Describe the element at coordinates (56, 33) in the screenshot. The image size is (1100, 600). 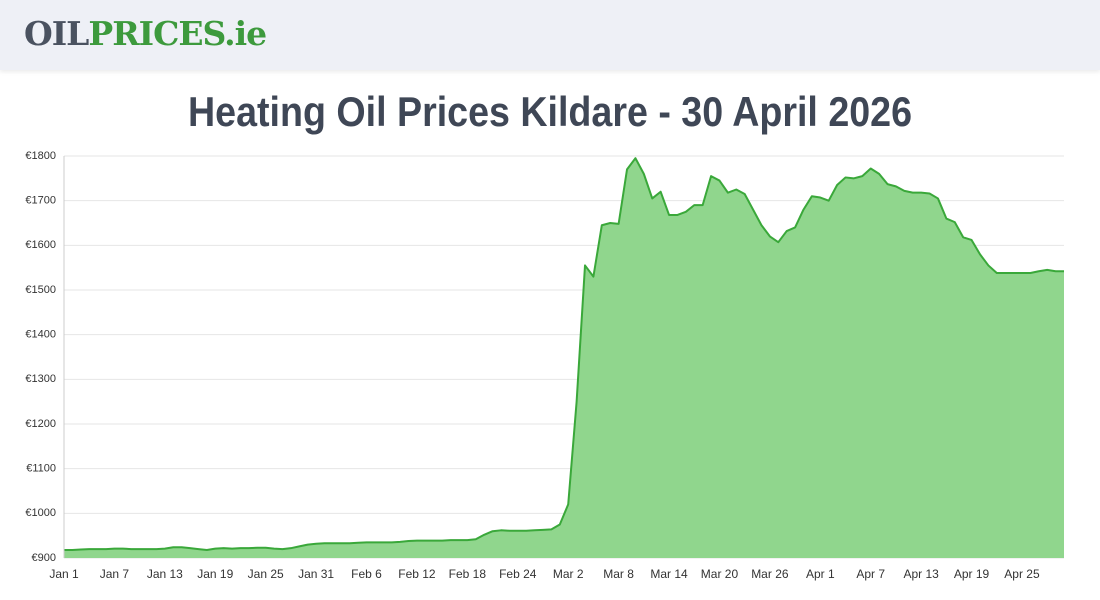
I see `logo-left: OIL` at that location.